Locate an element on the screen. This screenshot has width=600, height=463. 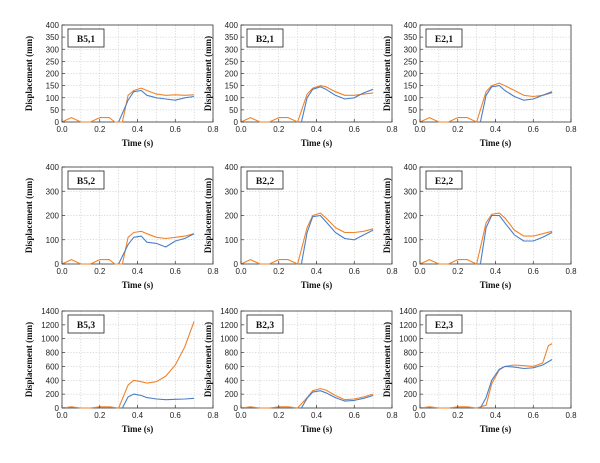
panel-label: E2,3 is located at coordinates (444, 326).